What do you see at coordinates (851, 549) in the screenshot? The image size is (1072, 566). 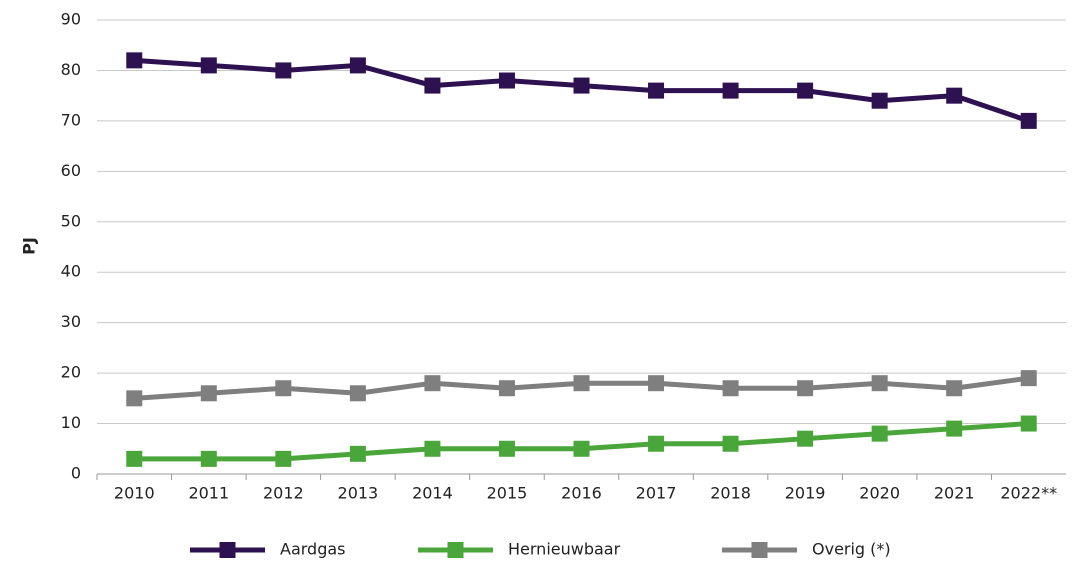 I see `legend-label: Overig (*)` at bounding box center [851, 549].